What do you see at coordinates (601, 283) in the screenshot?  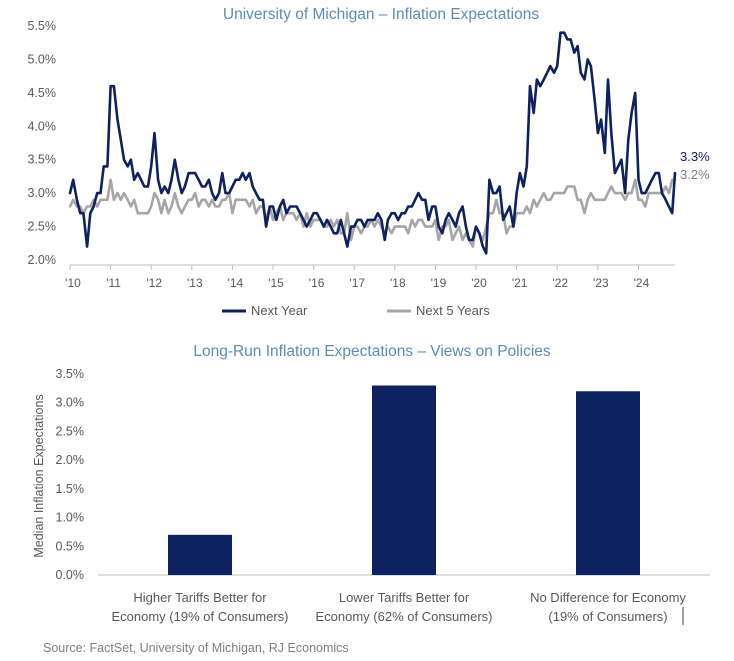 I see `line-x-tick-label: '23` at bounding box center [601, 283].